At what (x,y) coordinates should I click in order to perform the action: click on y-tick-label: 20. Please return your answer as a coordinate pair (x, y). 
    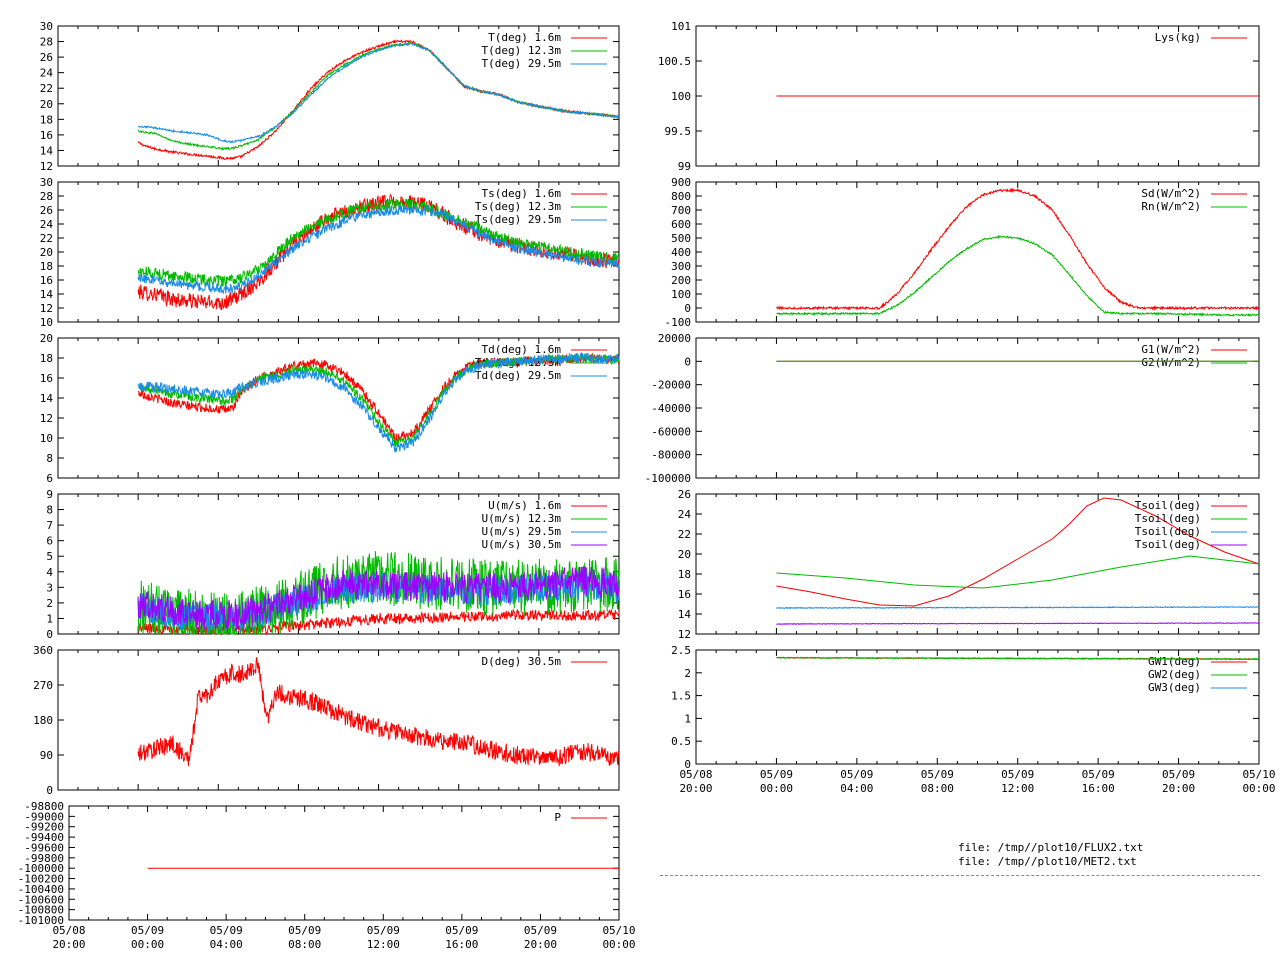
    Looking at the image, I should click on (684, 554).